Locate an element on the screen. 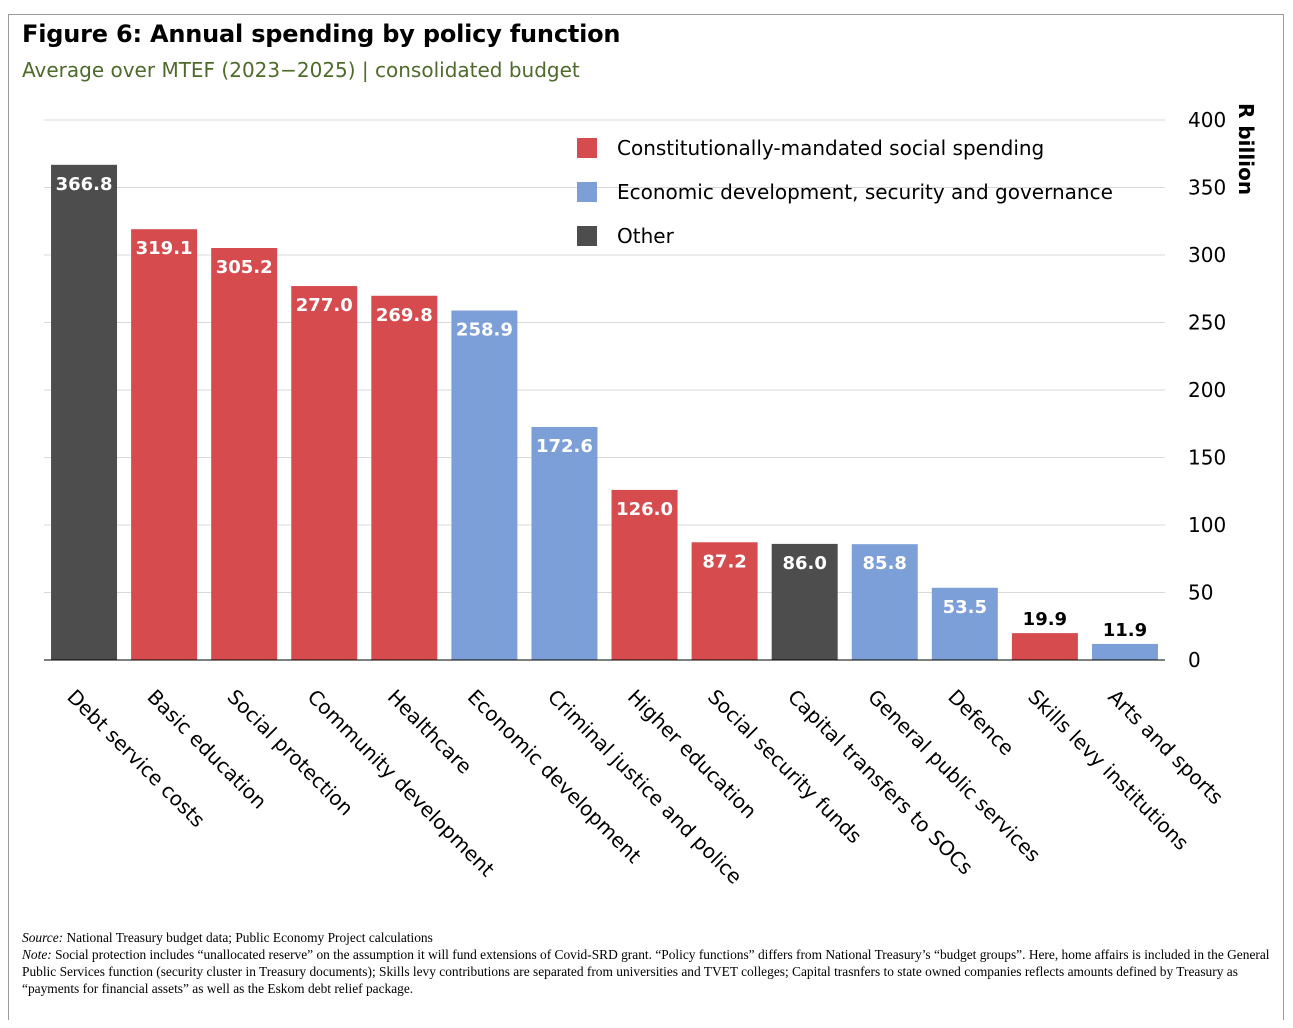  bar-value-label: 319.1 is located at coordinates (164, 248).